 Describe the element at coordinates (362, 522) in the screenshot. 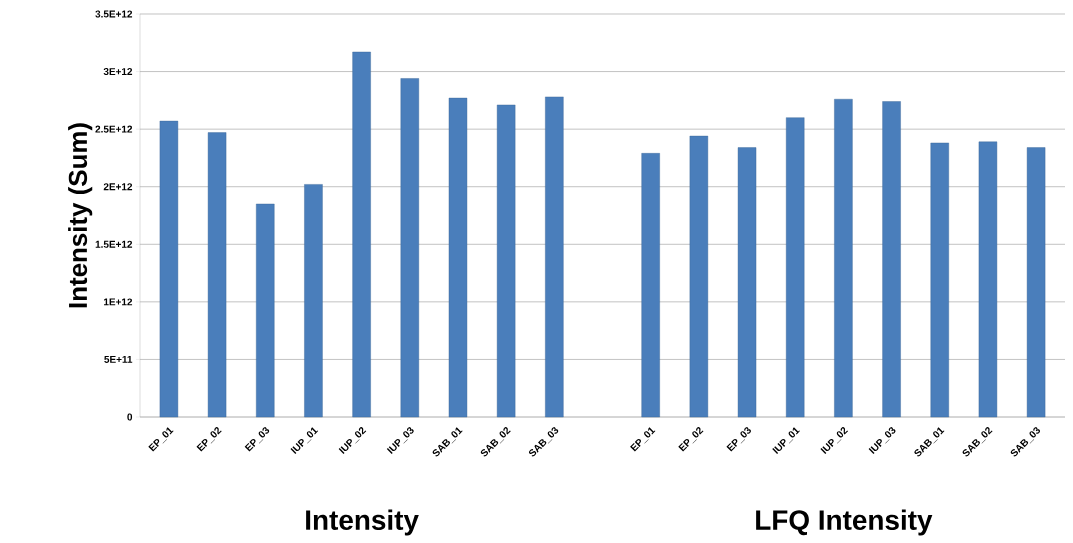

I see `text: Intensity` at that location.